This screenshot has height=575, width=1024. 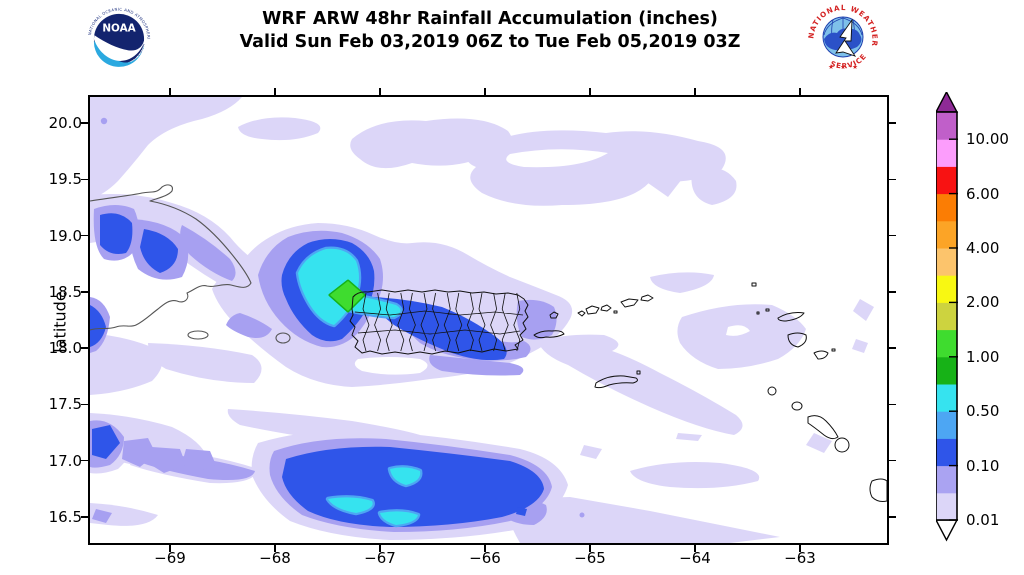 I want to click on municipality-boundary-lines, so click(x=439, y=322).